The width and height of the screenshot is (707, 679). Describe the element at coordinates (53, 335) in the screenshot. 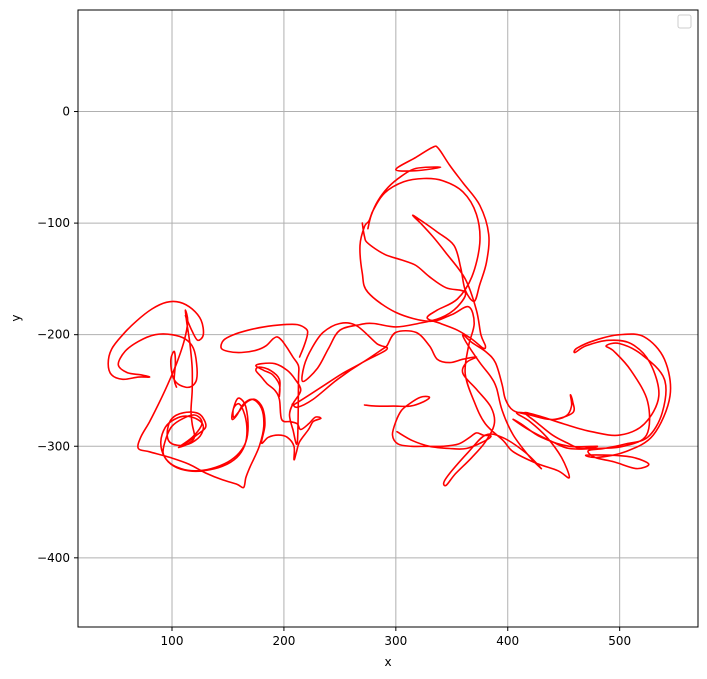

I see `y-tick-label: −200` at that location.